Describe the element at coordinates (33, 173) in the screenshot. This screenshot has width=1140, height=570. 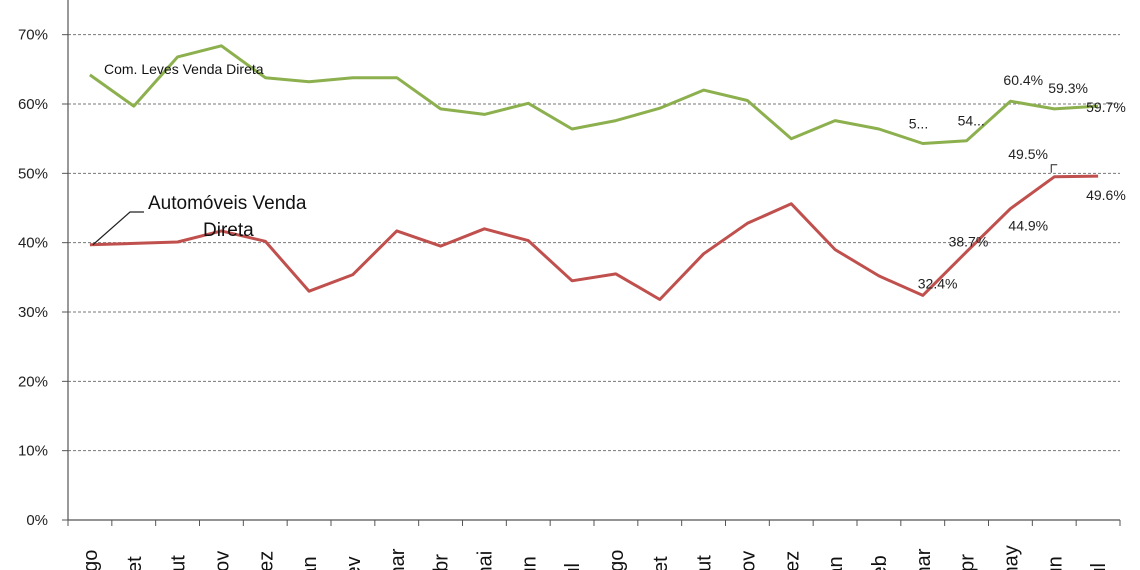
I see `y-tick-label: 50%` at that location.